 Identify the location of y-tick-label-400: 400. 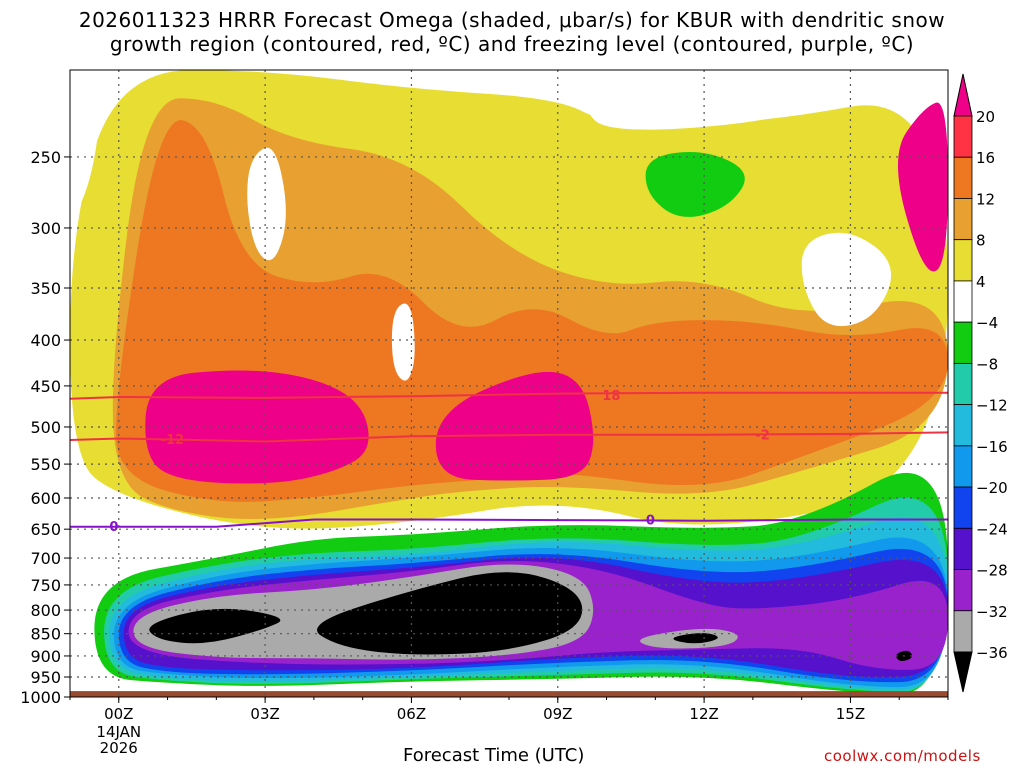
(45, 340).